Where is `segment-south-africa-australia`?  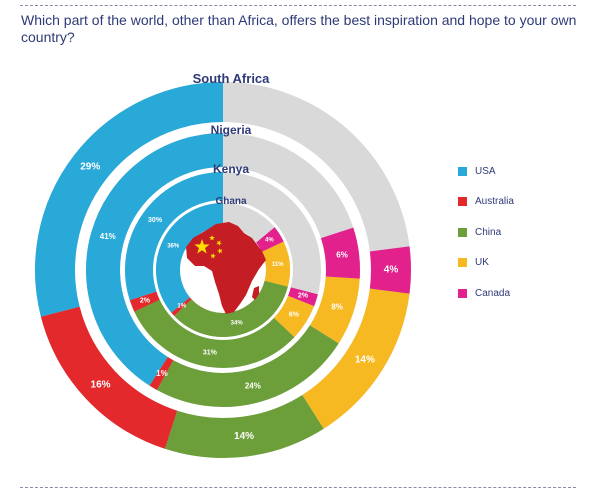
segment-south-africa-australia is located at coordinates (109, 377).